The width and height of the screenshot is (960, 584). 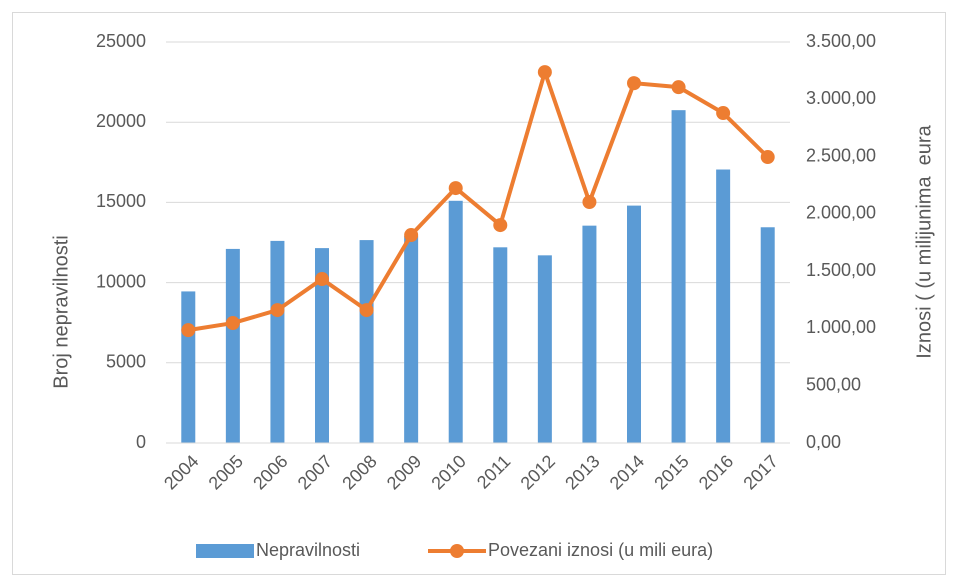 I want to click on y-axis-title: Broj nepravilnosti, so click(x=61, y=311).